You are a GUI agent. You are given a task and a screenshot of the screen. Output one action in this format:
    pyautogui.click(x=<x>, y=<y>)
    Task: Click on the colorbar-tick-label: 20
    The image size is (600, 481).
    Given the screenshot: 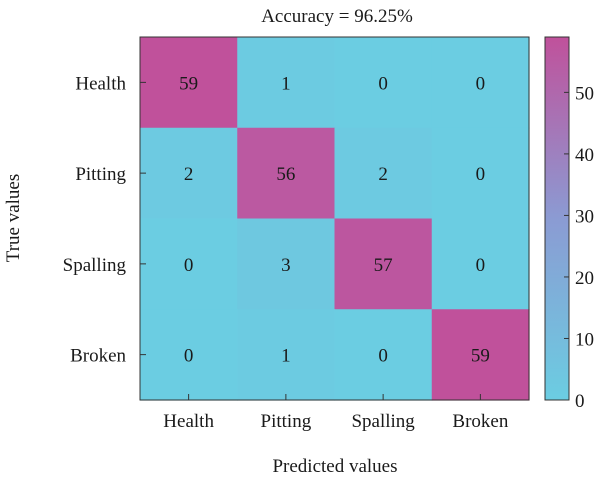 What is the action you would take?
    pyautogui.click(x=584, y=278)
    